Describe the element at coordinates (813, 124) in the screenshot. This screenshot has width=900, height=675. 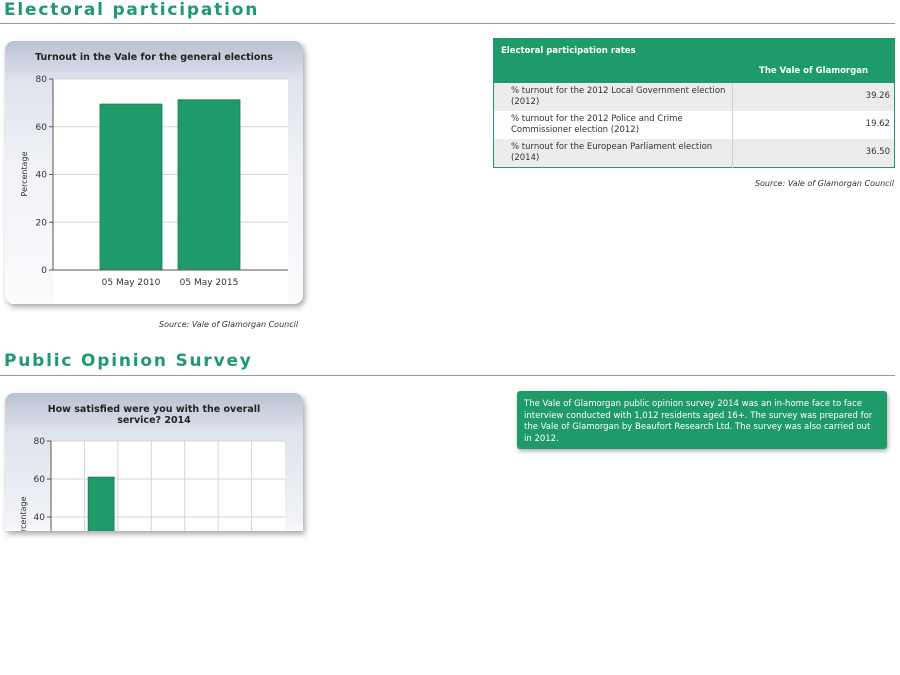
I see `row-value: 19.62` at that location.